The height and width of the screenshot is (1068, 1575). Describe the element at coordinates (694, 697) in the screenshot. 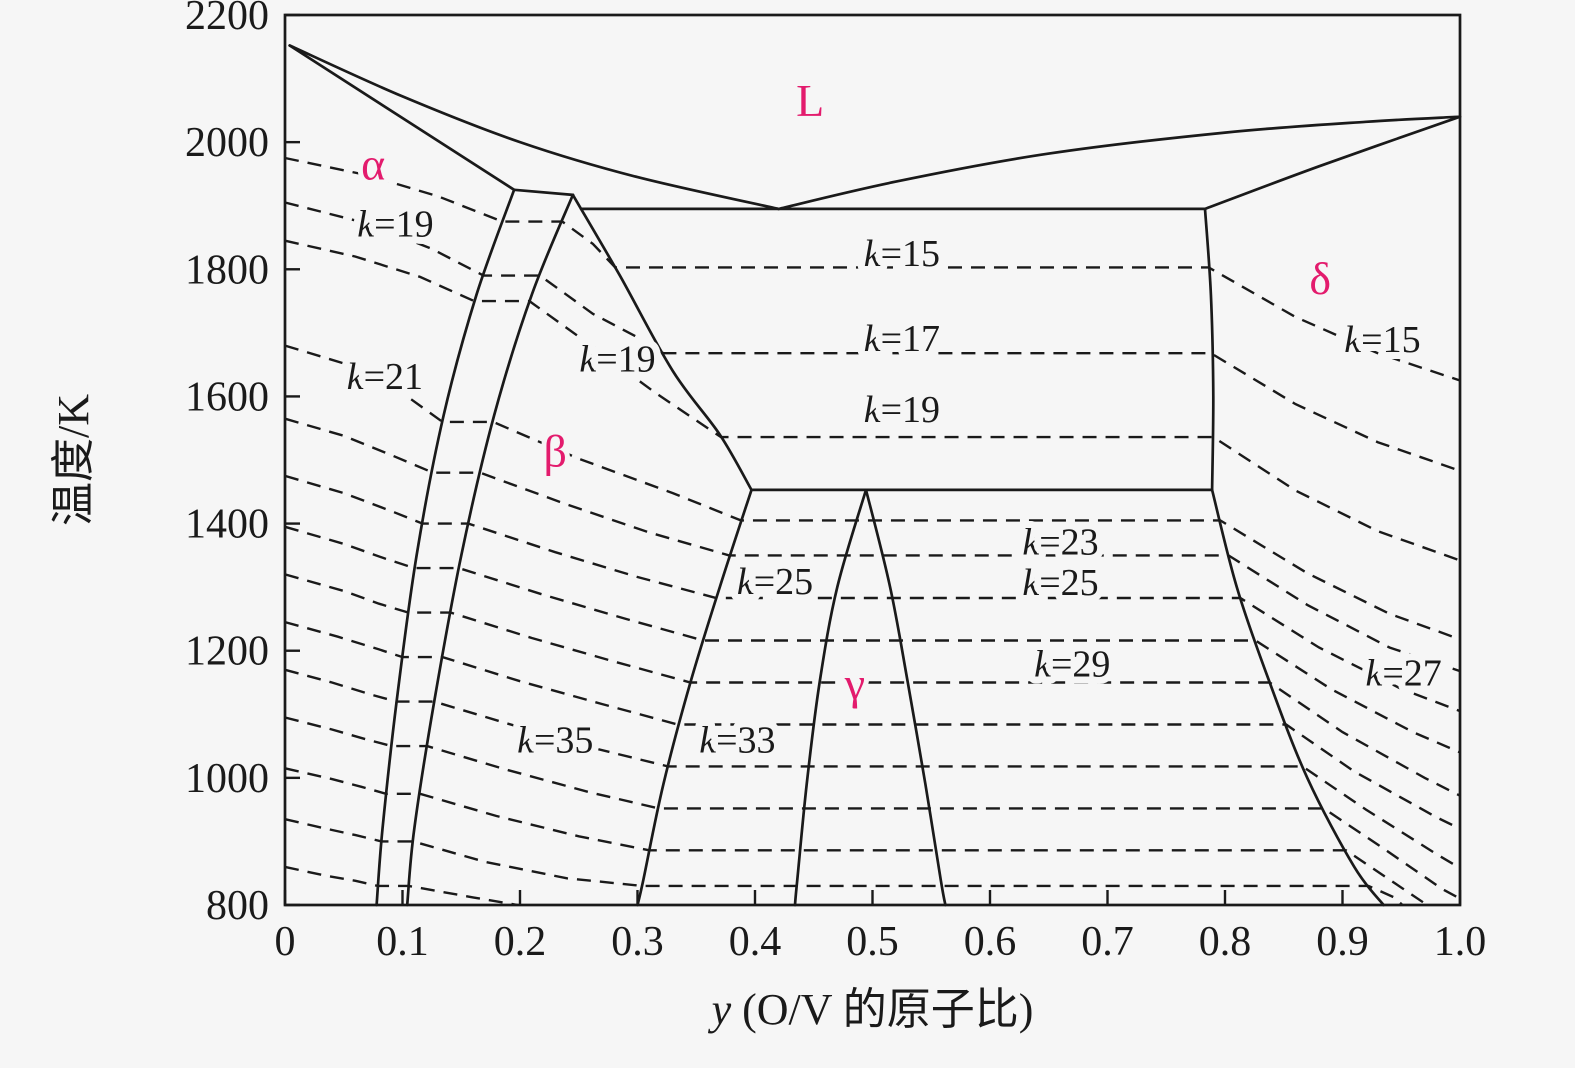

I see `phase-boundary-beta-right-lower` at that location.